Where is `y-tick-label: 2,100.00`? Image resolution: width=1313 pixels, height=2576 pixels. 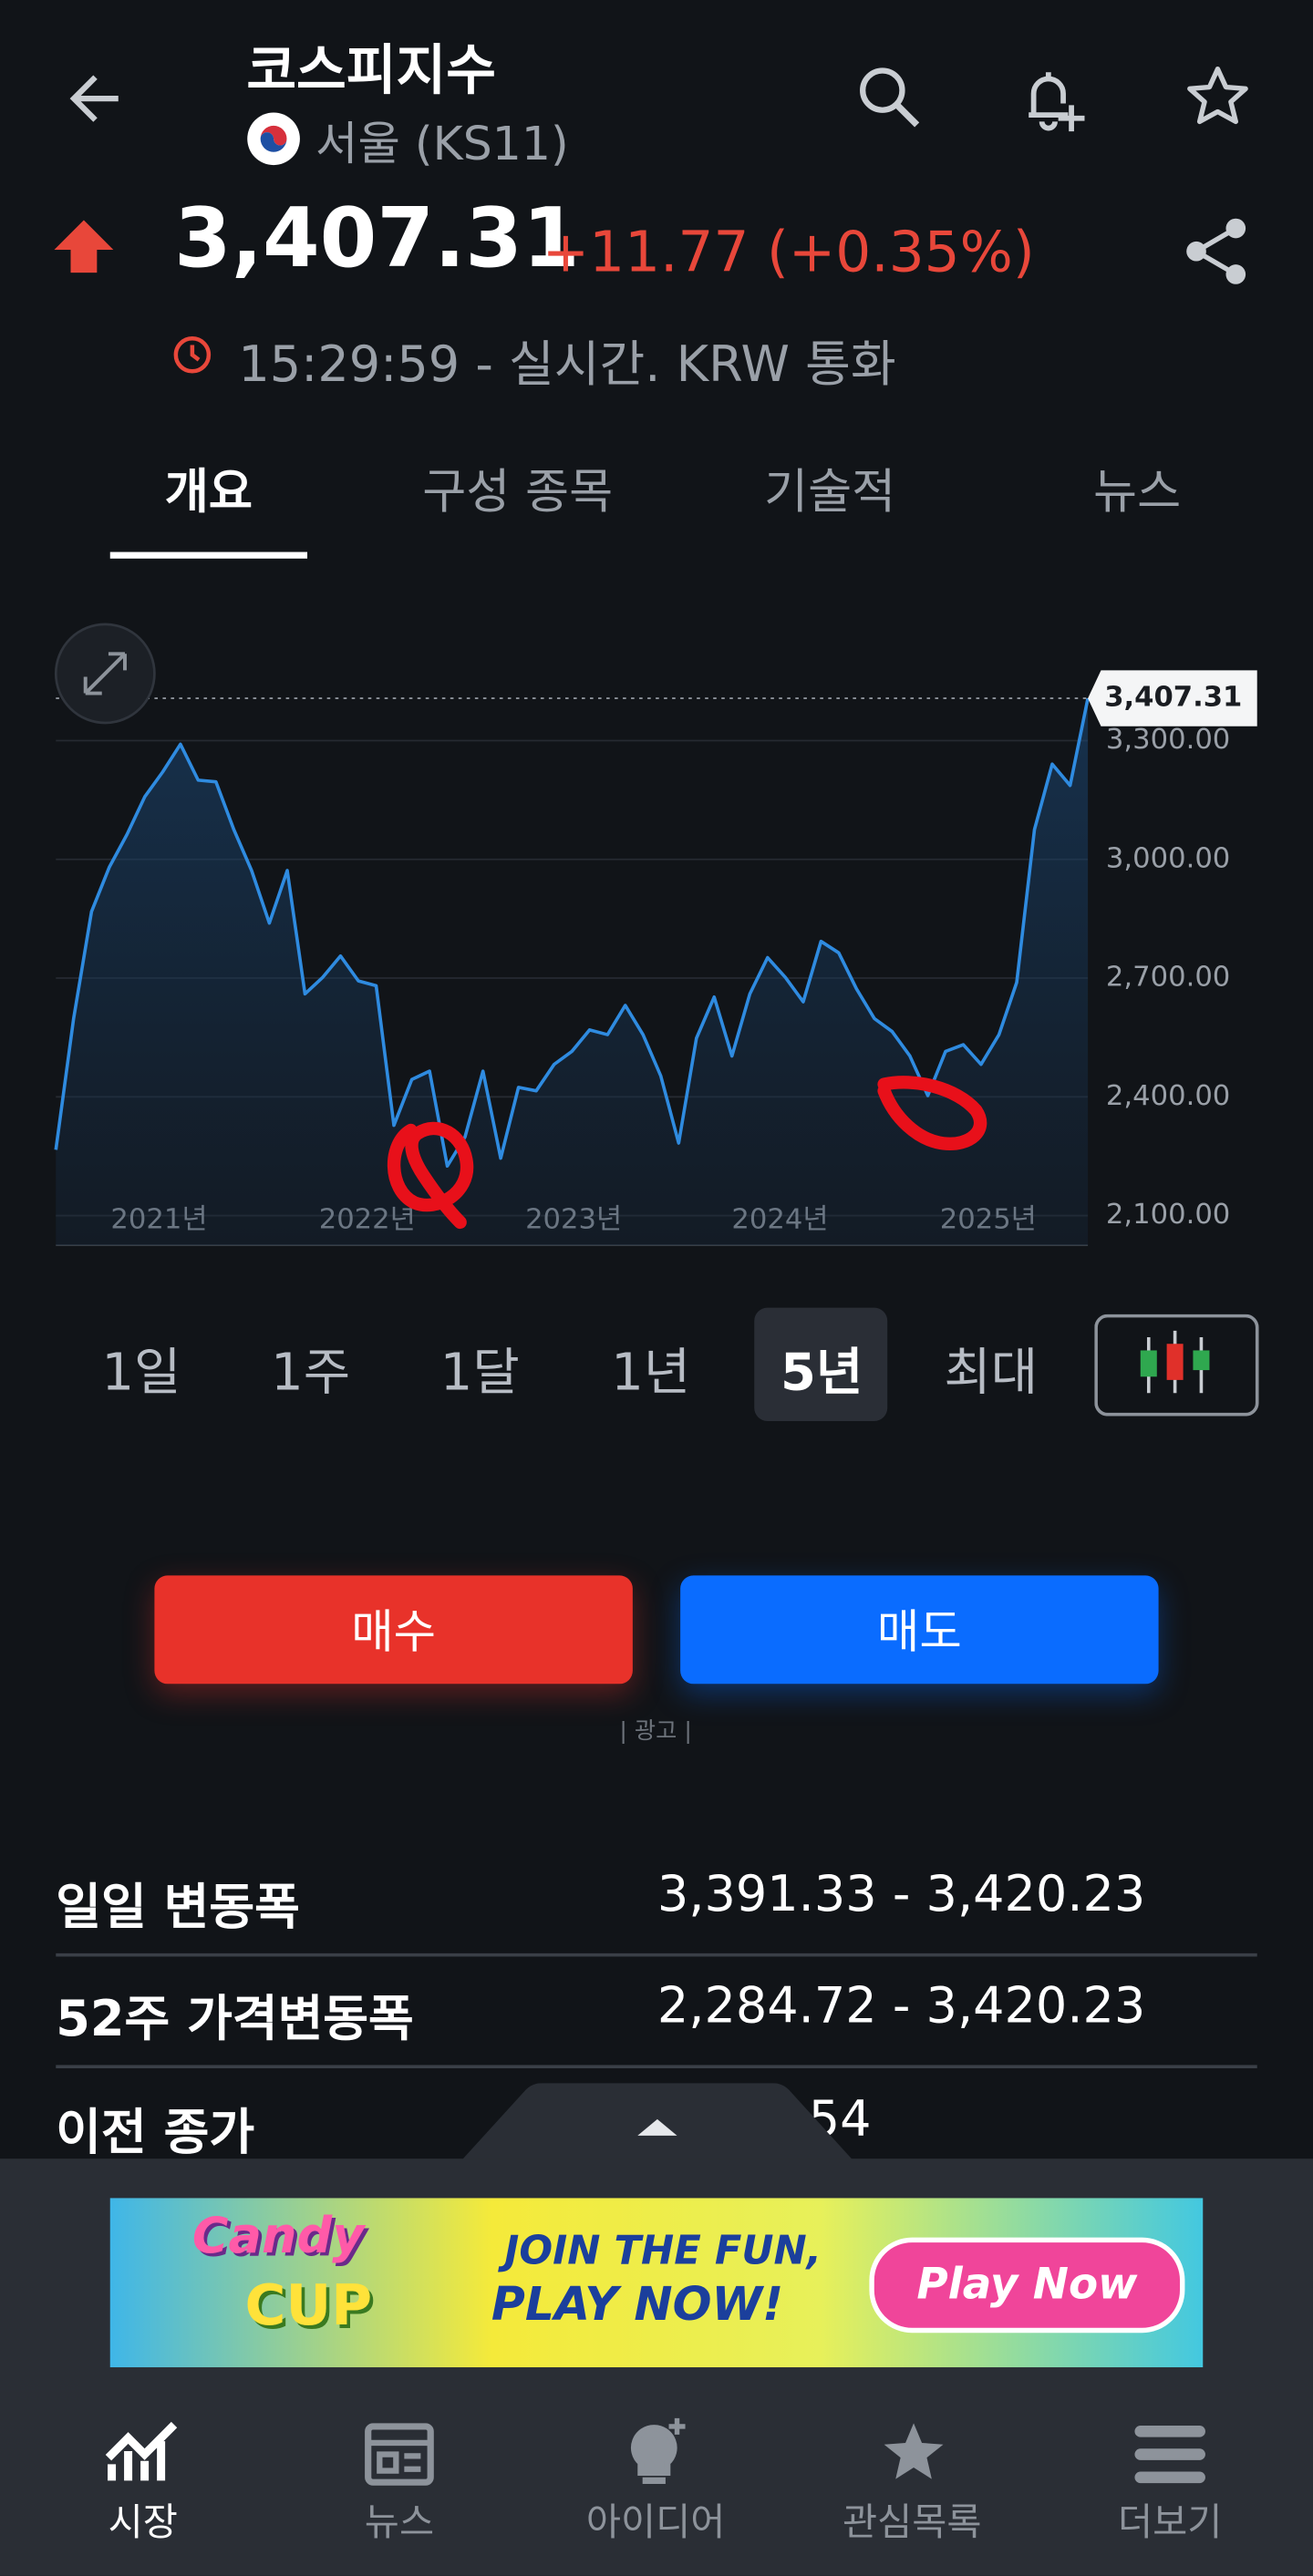 y-tick-label: 2,100.00 is located at coordinates (1168, 1215).